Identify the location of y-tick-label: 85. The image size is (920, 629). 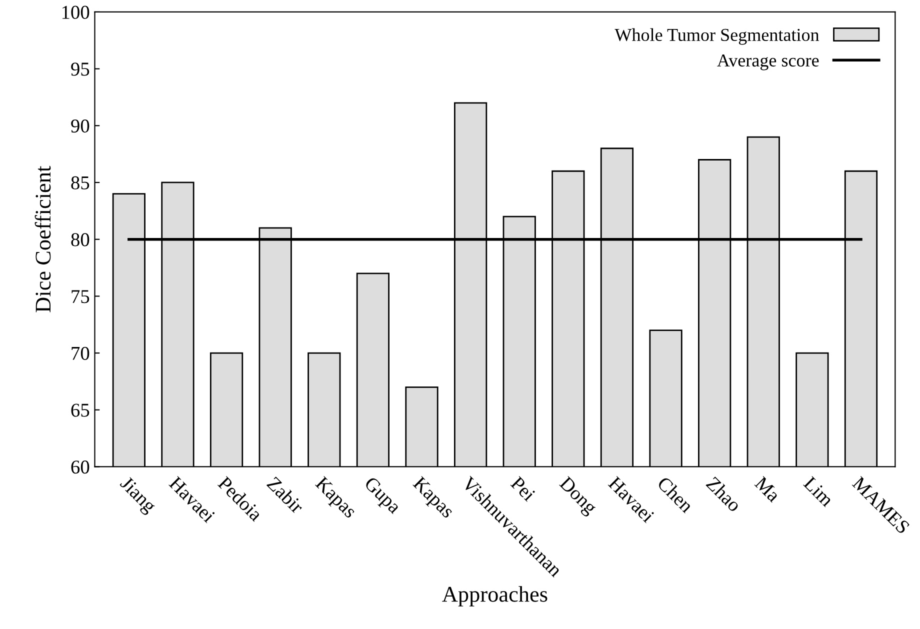
(80, 183).